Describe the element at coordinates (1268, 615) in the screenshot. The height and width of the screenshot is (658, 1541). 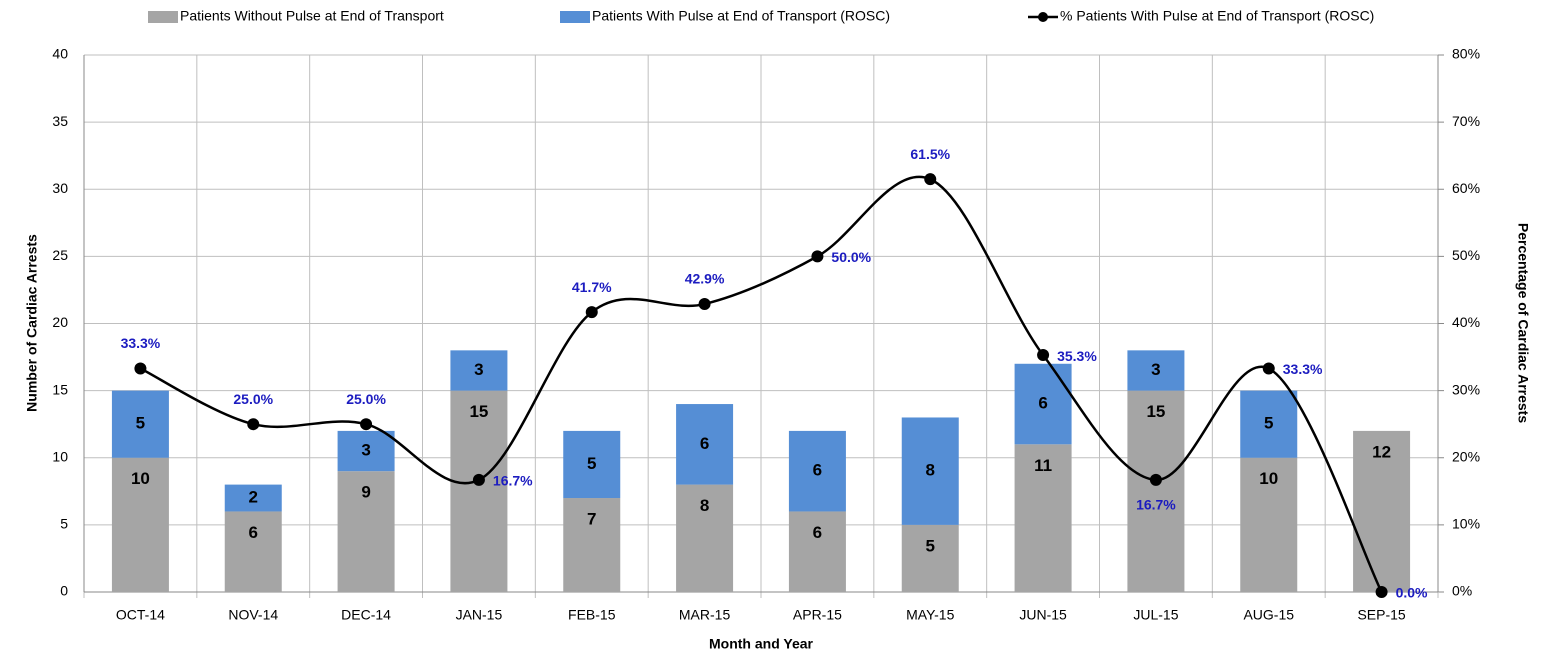
I see `x-tick-label: AUG-15` at that location.